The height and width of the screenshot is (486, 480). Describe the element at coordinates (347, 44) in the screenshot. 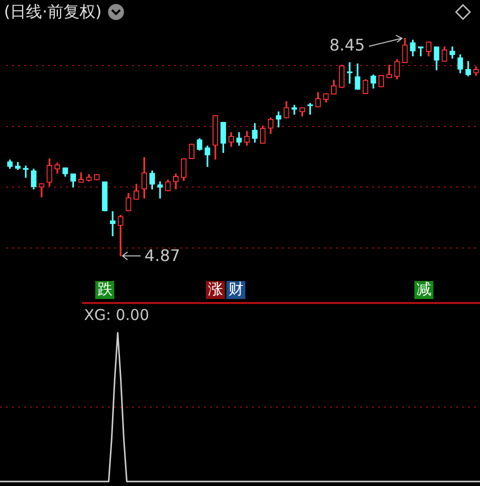

I see `annotation: 8.45` at that location.